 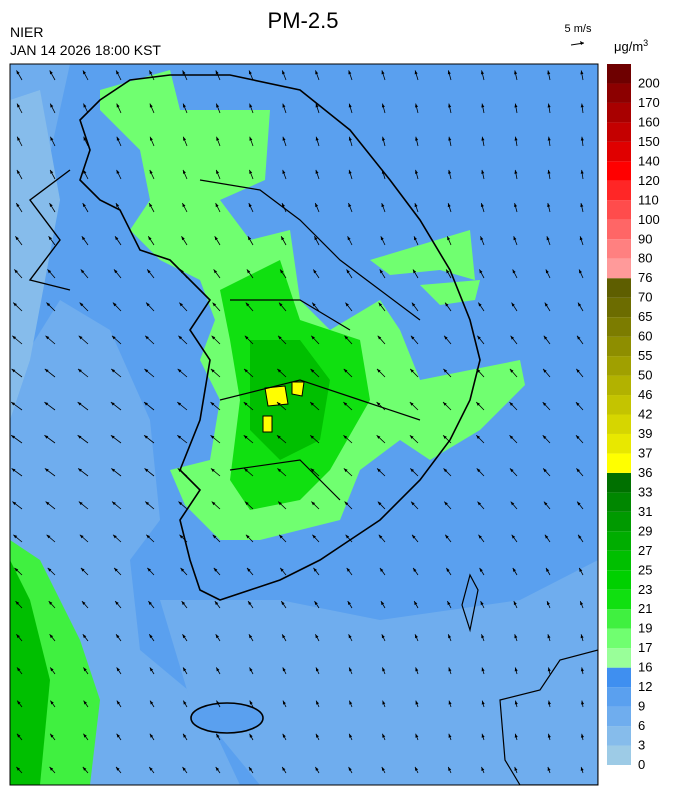 What do you see at coordinates (645, 277) in the screenshot?
I see `colorbar-label: 76` at bounding box center [645, 277].